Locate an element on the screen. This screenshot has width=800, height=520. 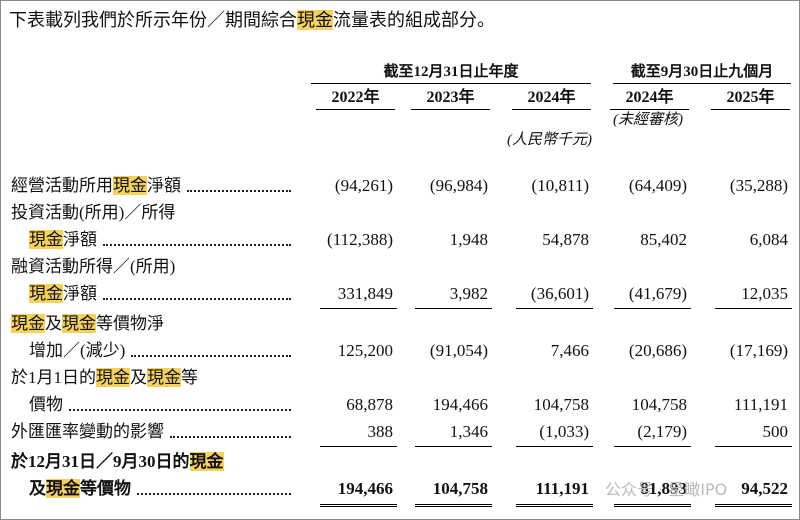
text: 融資活動所得／(所用) is located at coordinates (93, 266).